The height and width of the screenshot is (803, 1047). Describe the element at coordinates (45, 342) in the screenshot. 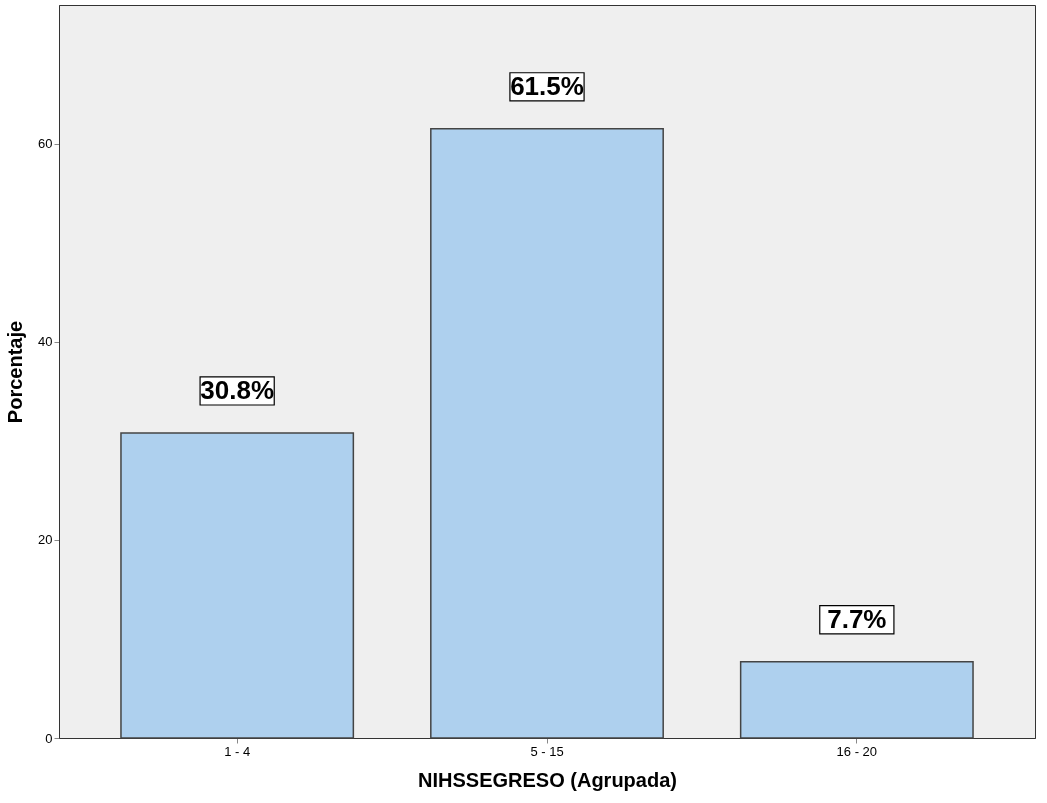

I see `y-tick-label: 40` at that location.